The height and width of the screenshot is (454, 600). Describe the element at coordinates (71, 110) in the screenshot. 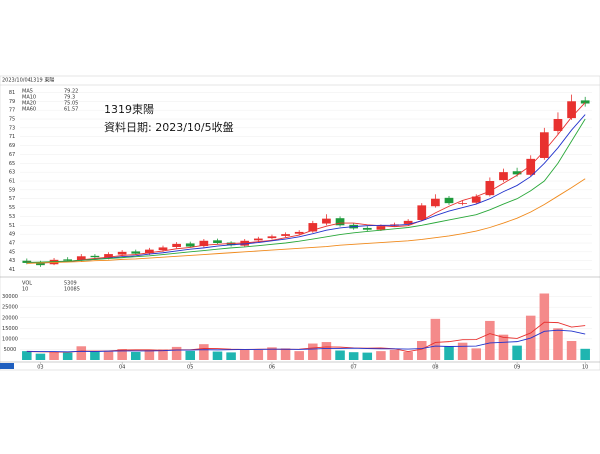

I see `legend-value: 61.57` at that location.